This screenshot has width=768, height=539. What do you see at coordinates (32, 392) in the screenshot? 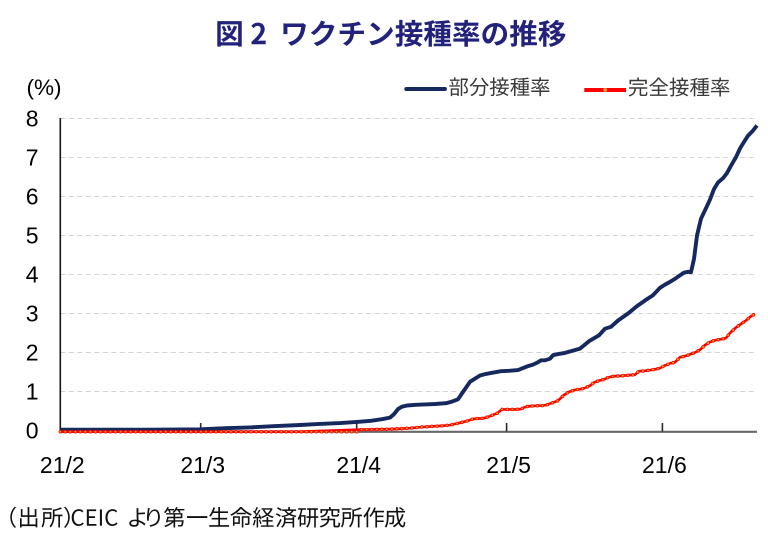
I see `svg-text: 1` at bounding box center [32, 392].